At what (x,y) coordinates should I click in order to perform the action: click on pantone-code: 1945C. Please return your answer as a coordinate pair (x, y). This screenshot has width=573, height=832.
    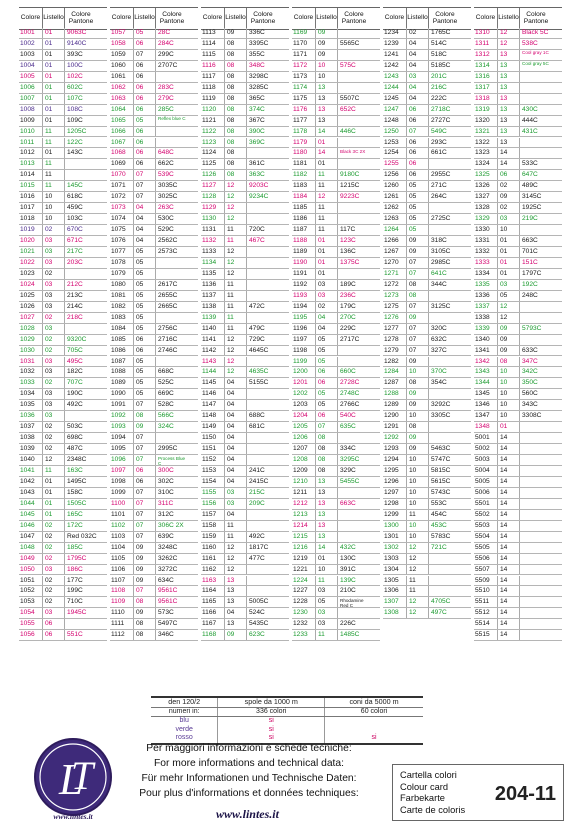
    Looking at the image, I should click on (80, 613).